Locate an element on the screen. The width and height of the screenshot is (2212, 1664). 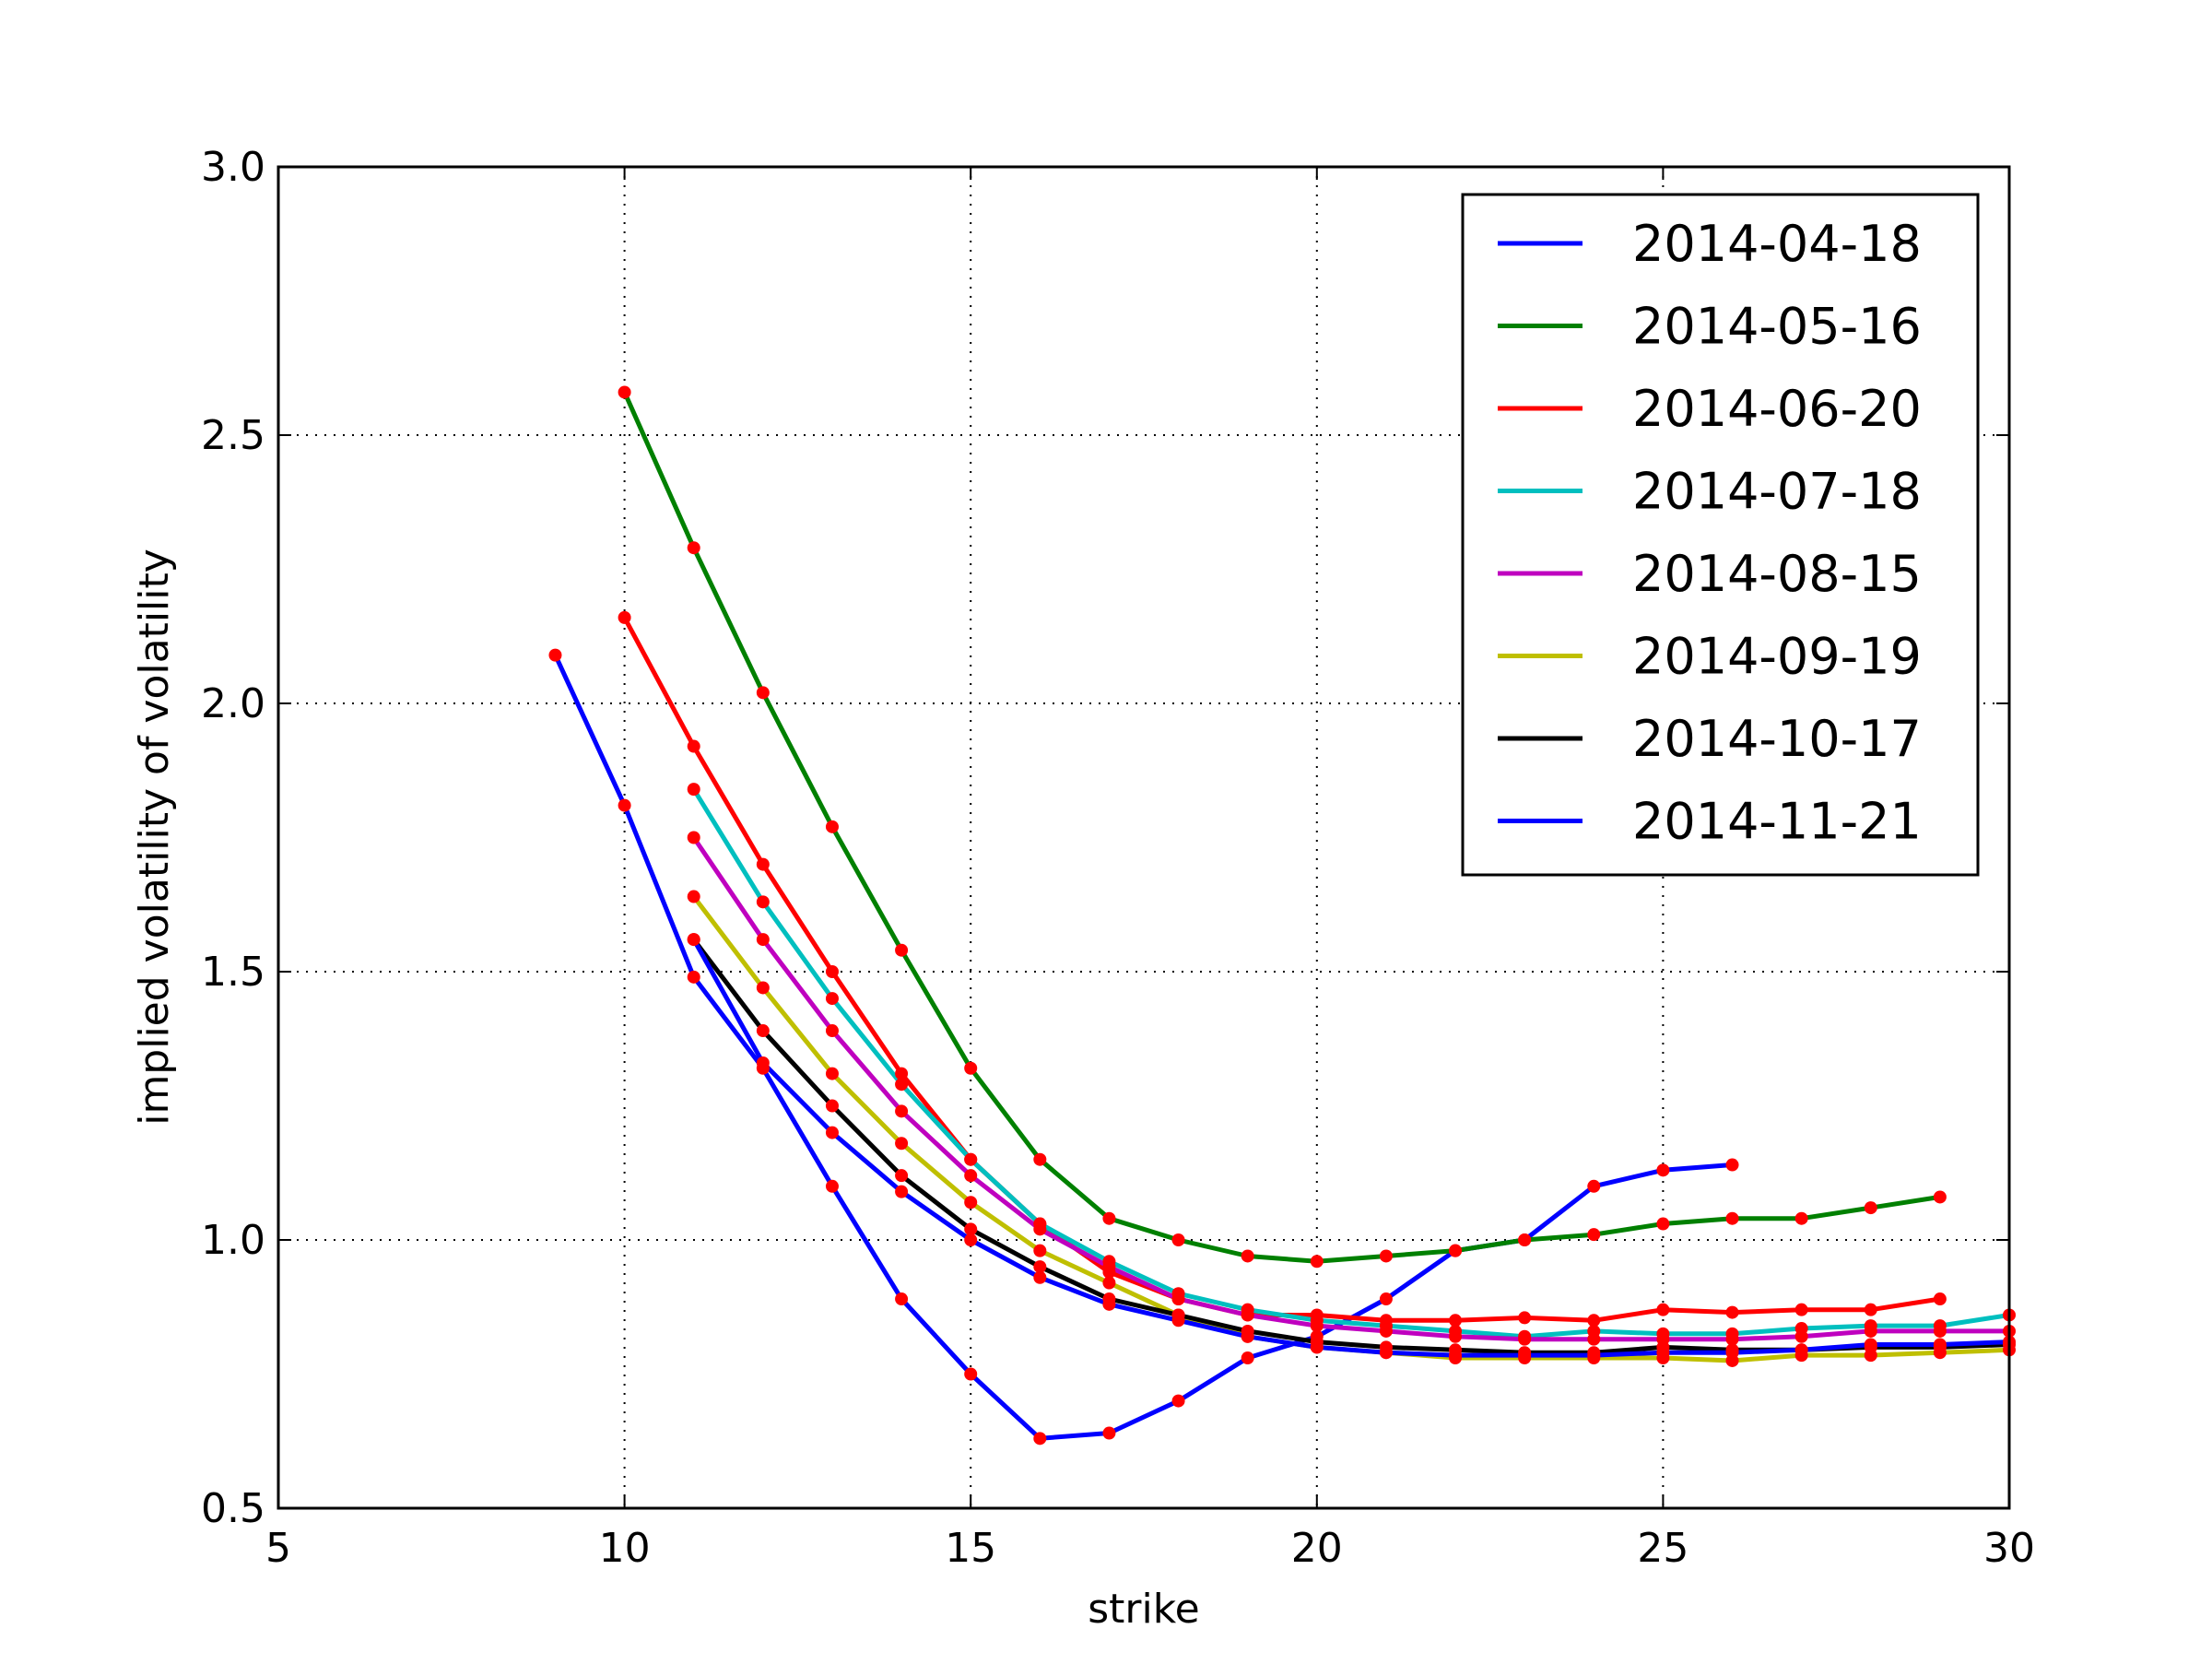
x-axis-label: strike is located at coordinates (1143, 1609).